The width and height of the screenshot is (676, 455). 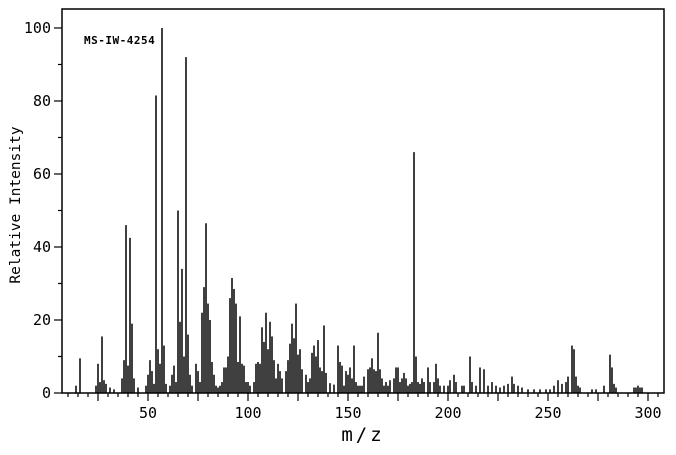 I want to click on x-tick-label: 50, so click(x=148, y=413).